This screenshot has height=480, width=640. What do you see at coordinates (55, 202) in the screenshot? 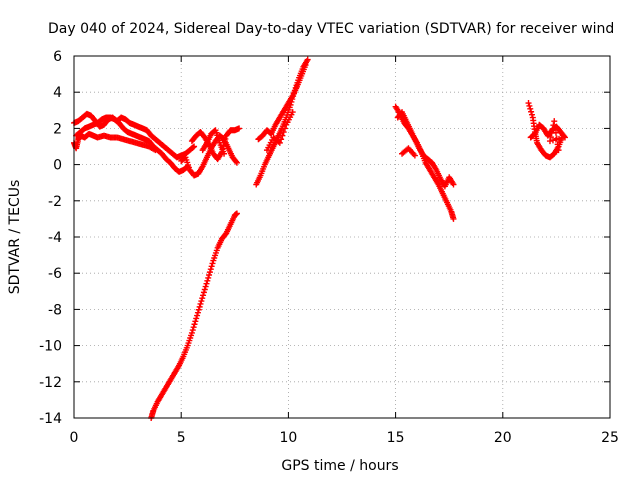
I see `y-tick-label: -2` at bounding box center [55, 202].